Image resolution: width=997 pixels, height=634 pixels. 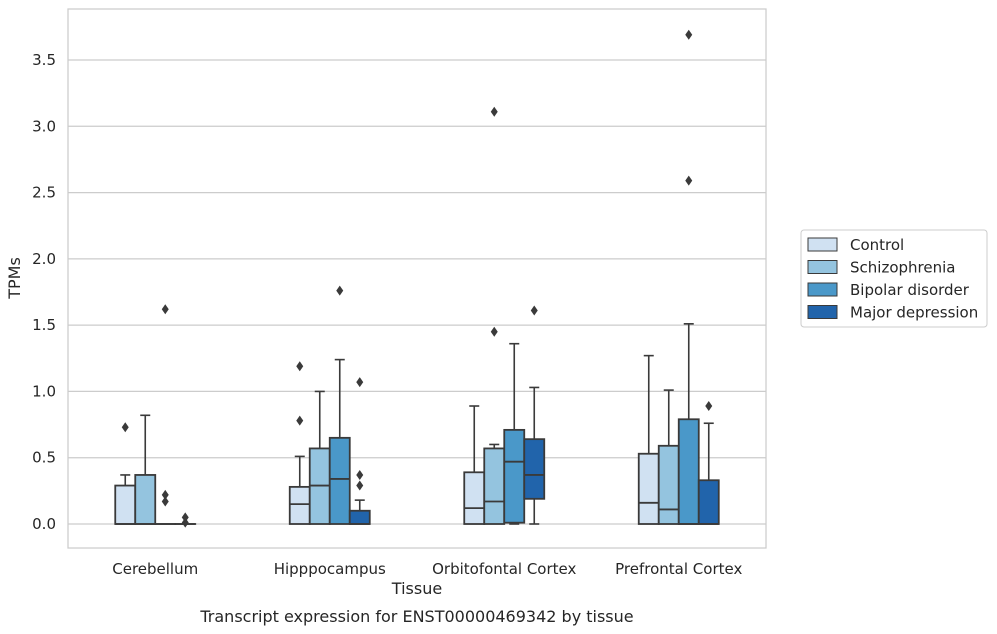 What do you see at coordinates (910, 290) in the screenshot?
I see `legend-label: Bipolar disorder` at bounding box center [910, 290].